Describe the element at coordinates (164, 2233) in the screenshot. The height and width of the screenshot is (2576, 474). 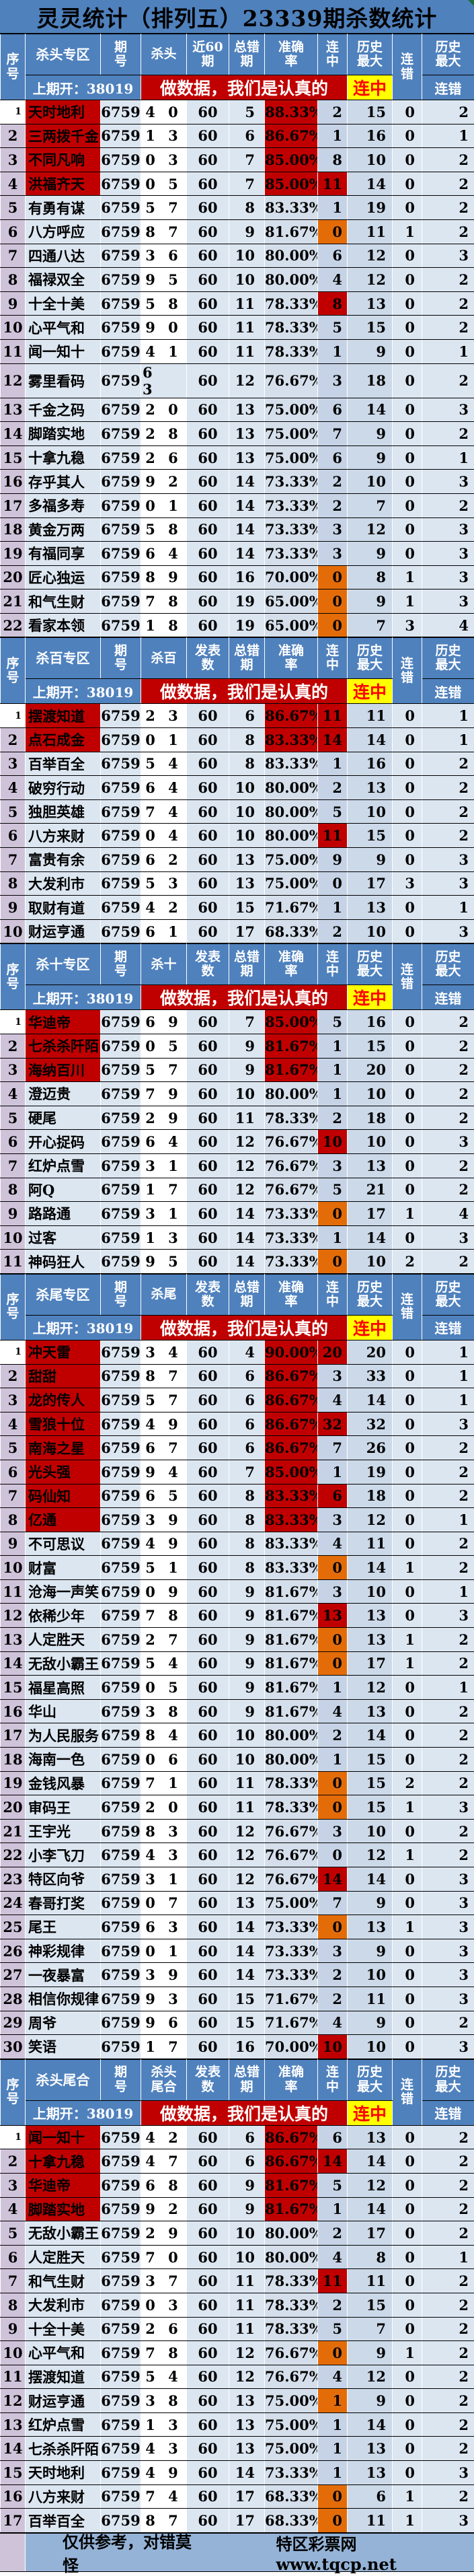
I see `kill-numbers-cell: 2 9` at that location.